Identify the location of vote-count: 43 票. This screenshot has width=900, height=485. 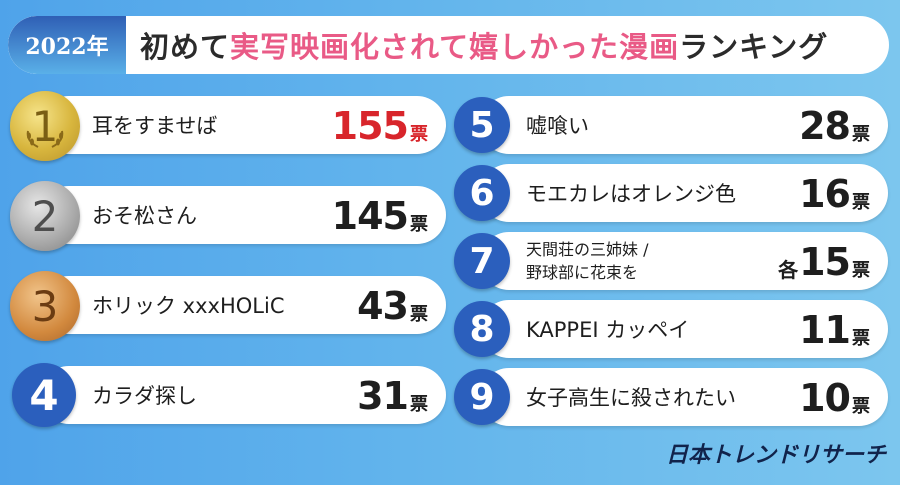
(392, 305).